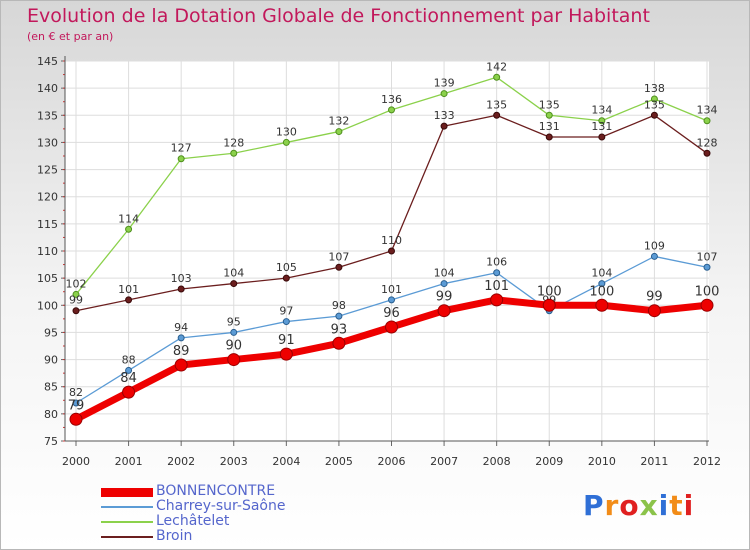 This screenshot has height=550, width=750. I want to click on y-tick-label: 80, so click(51, 414).